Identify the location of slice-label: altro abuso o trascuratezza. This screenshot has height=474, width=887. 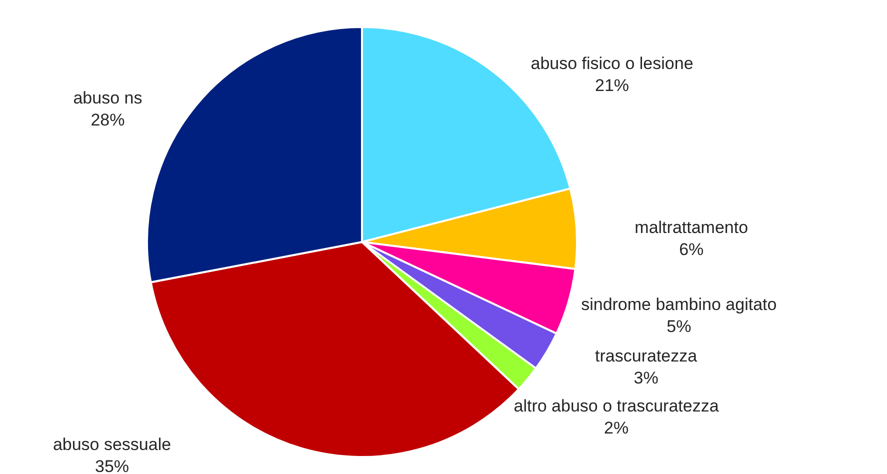
(617, 406).